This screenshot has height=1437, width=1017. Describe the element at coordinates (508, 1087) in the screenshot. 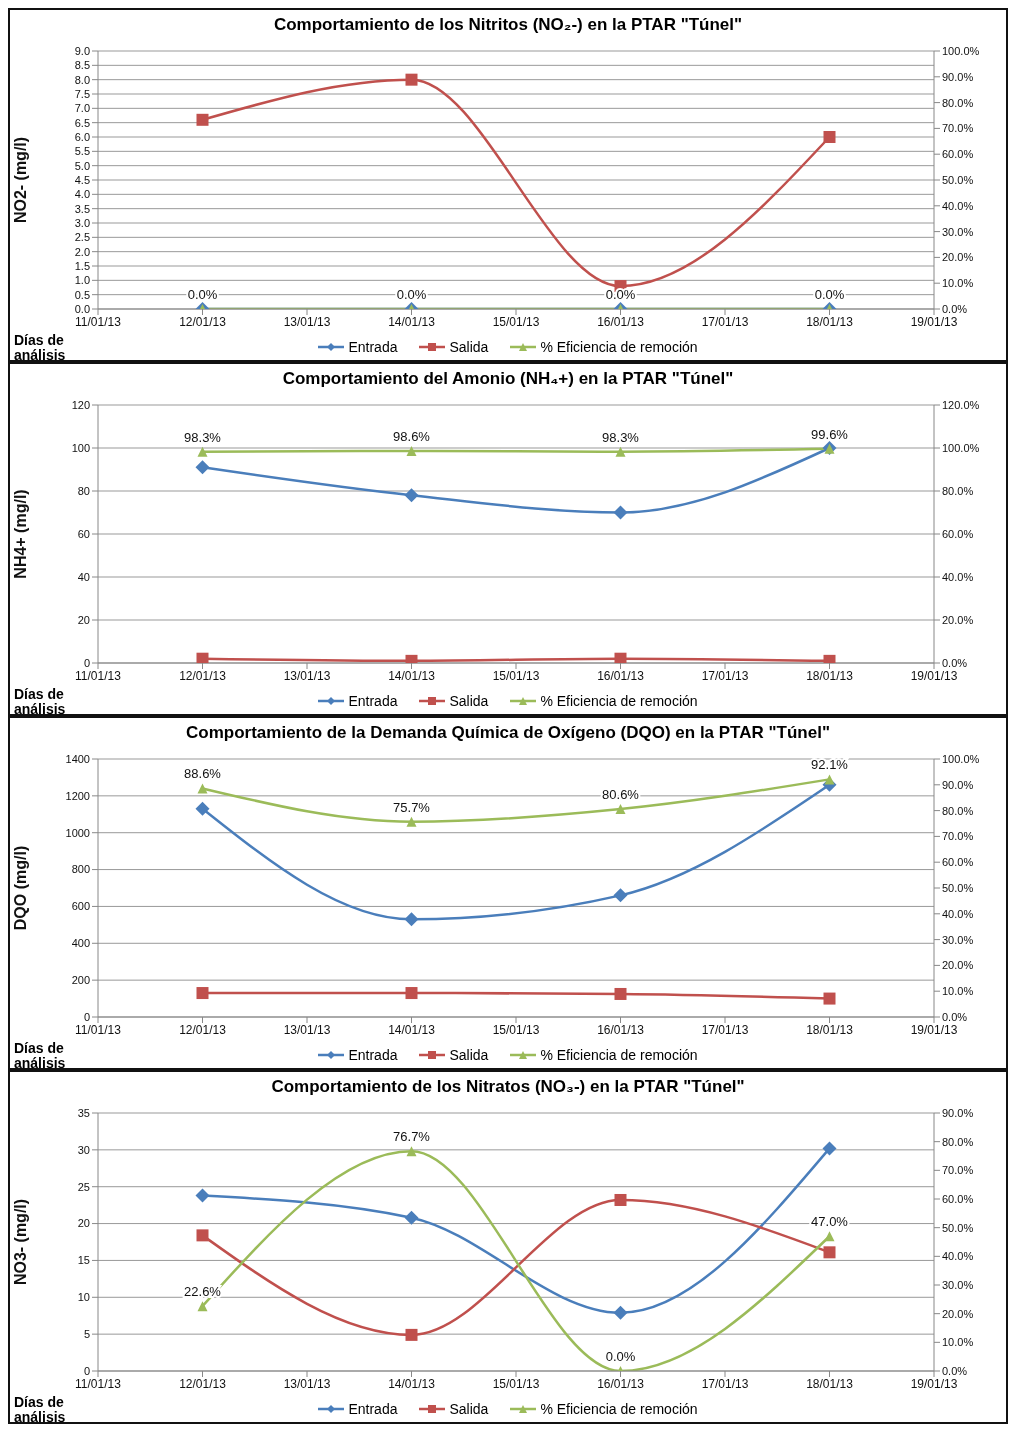

I see `chart-title: Comportamiento de los Nitratos (NO₃-) en la PTAR "Túnel"` at that location.